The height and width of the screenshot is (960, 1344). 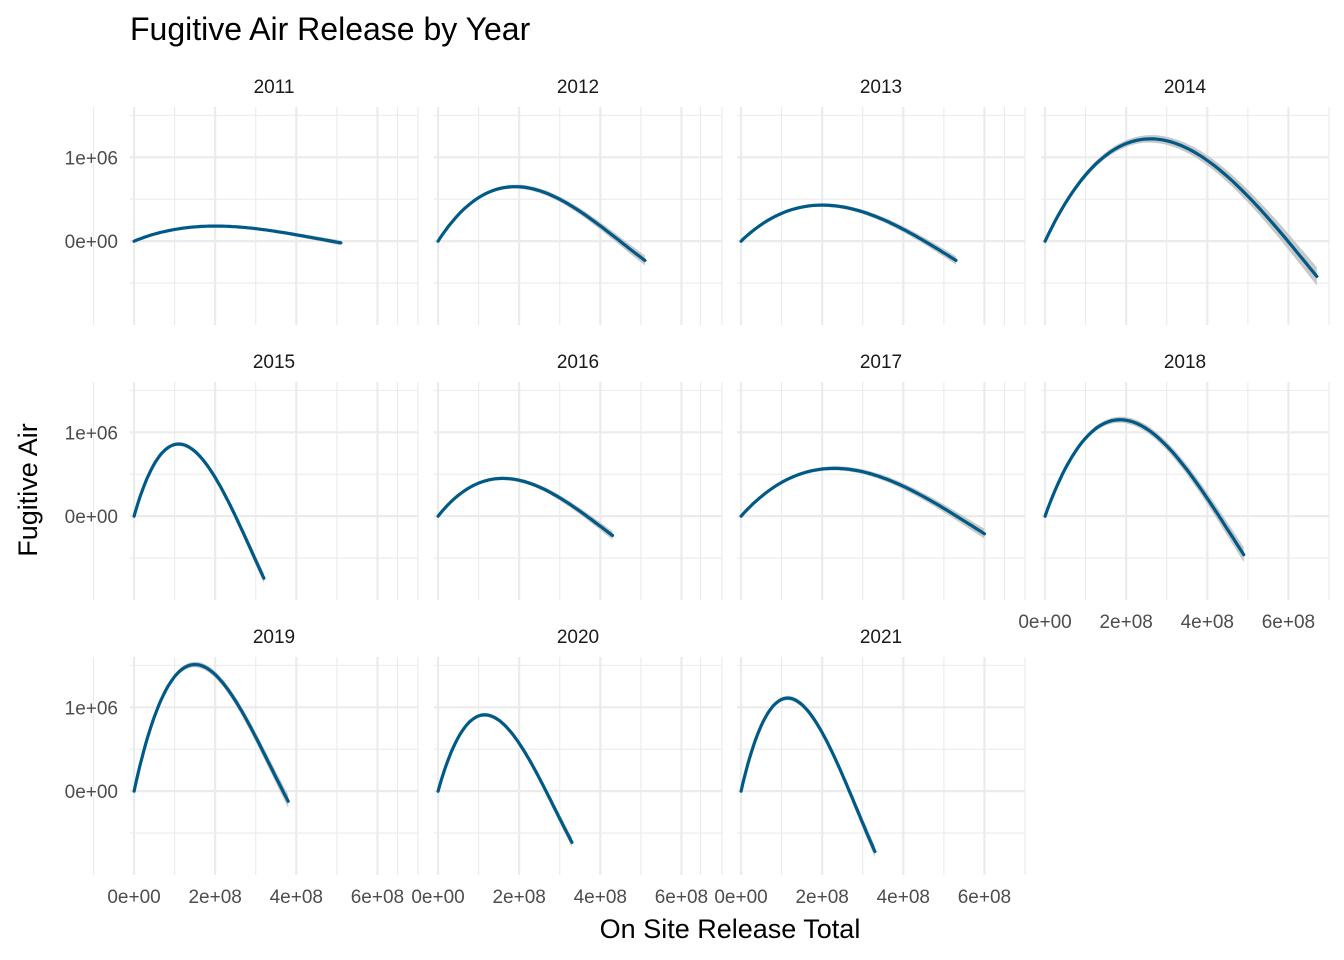 I want to click on x-axis-title: On Site Release Total, so click(x=730, y=929).